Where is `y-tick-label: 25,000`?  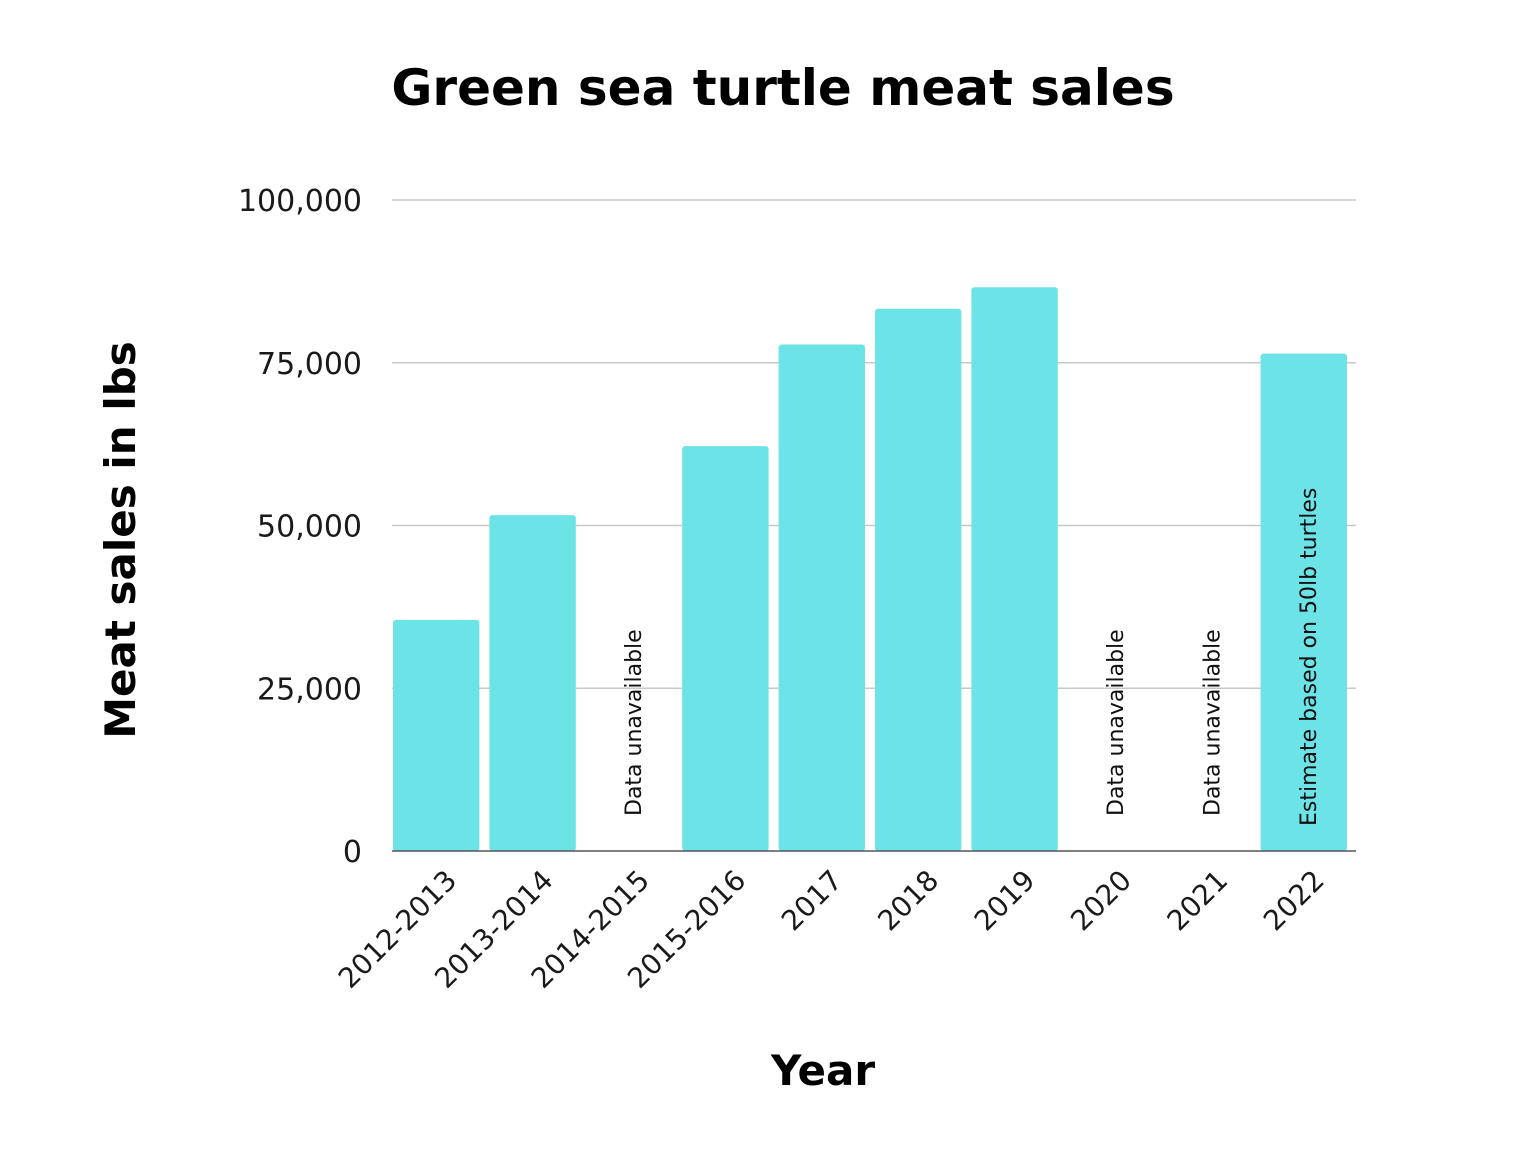
y-tick-label: 25,000 is located at coordinates (309, 689).